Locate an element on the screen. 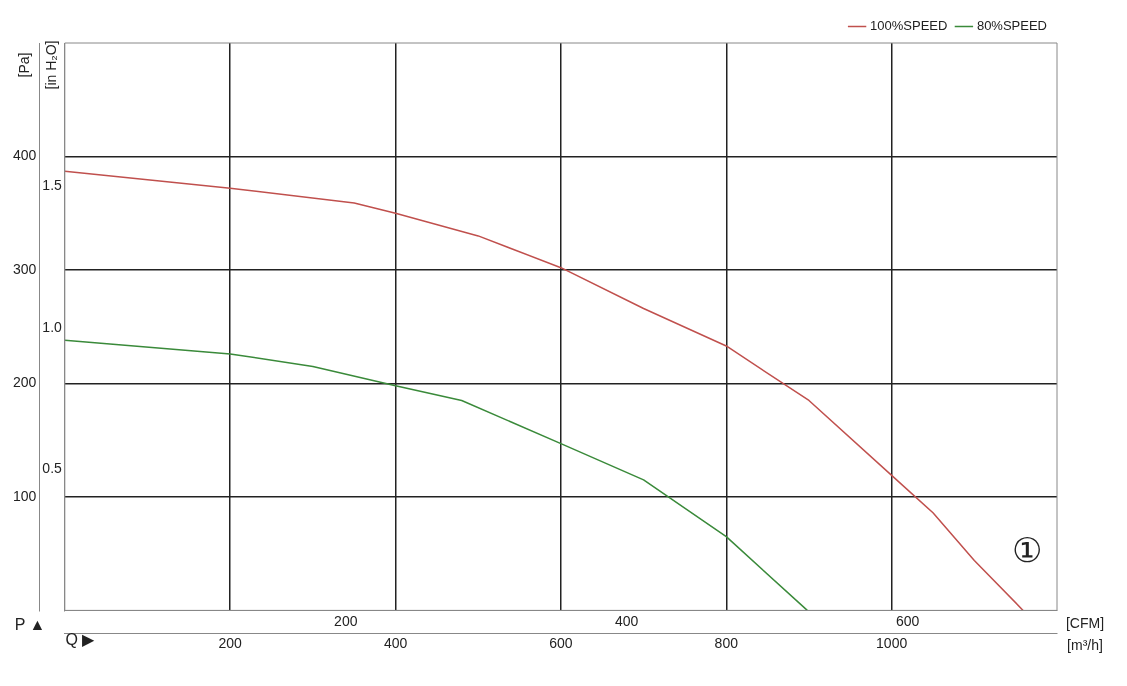 This screenshot has height=686, width=1127. x-tick-label: 400 is located at coordinates (395, 643).